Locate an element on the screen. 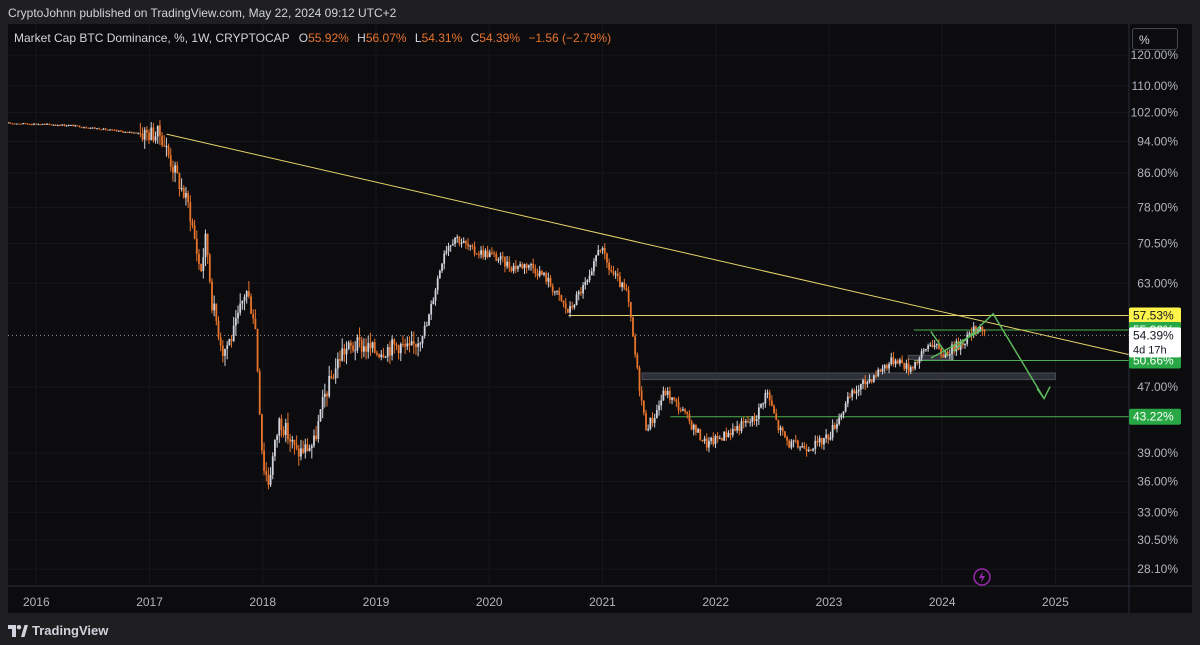  tradingview-logo: TradingView is located at coordinates (58, 630).